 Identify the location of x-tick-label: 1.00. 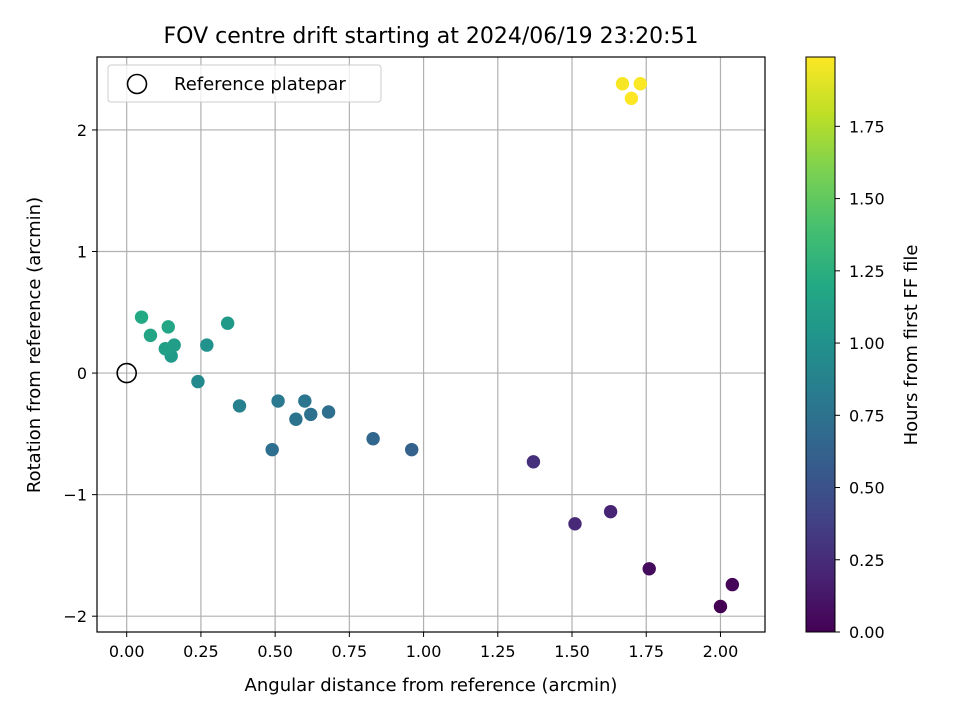
(424, 651).